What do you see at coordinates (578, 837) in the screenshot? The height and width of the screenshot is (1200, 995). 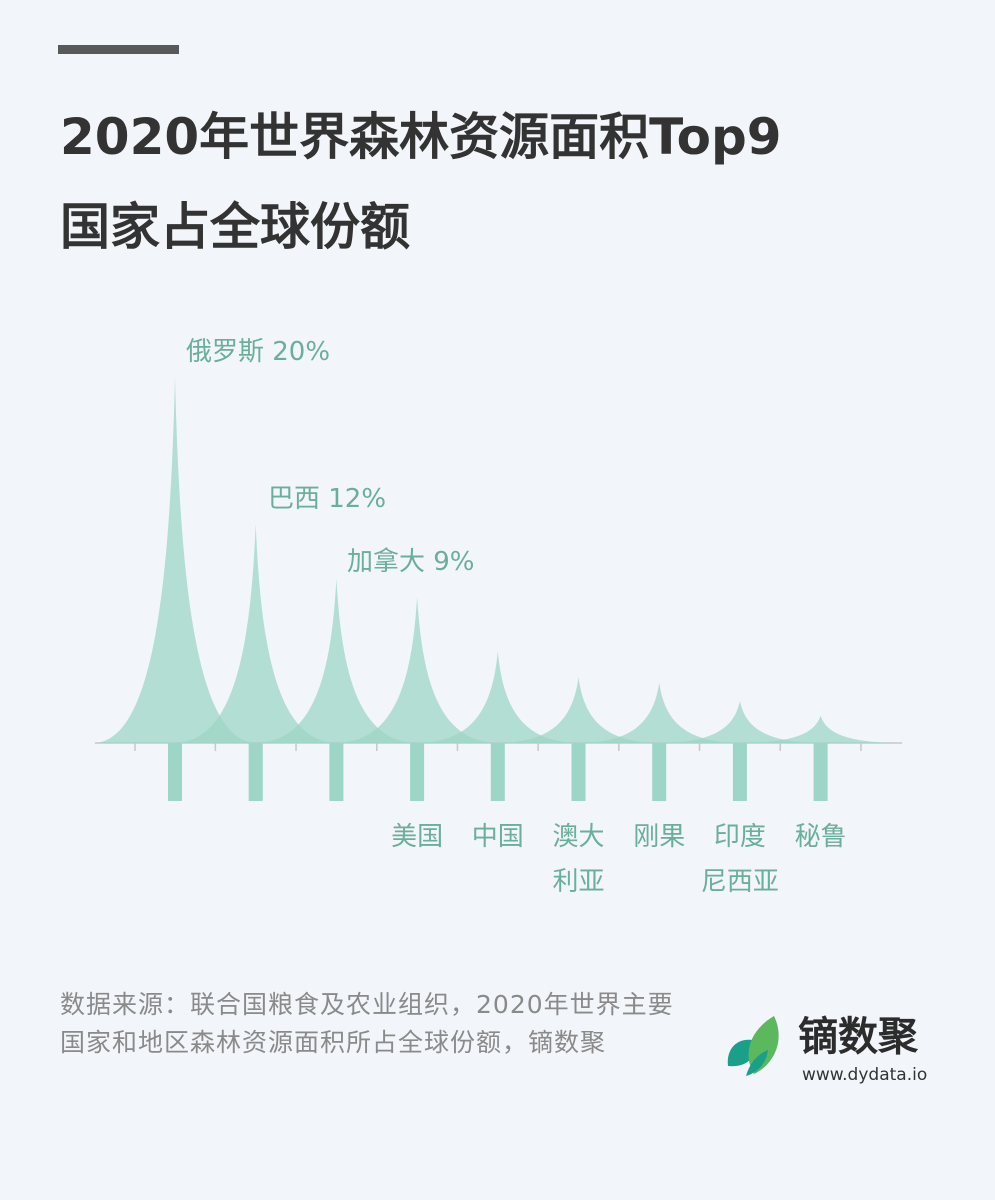 I see `category-label: 澳大` at bounding box center [578, 837].